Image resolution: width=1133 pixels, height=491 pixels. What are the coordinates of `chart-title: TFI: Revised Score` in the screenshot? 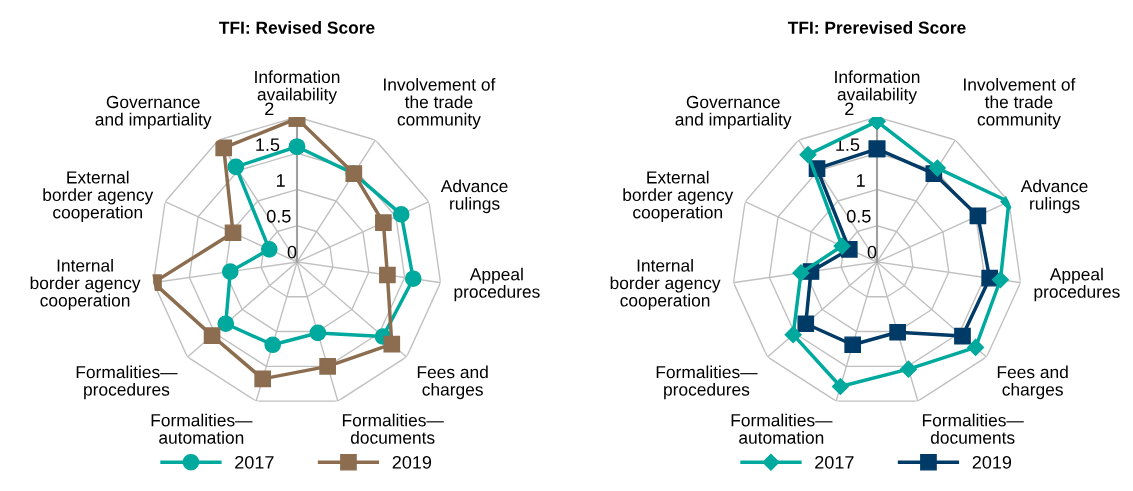 It's located at (297, 27).